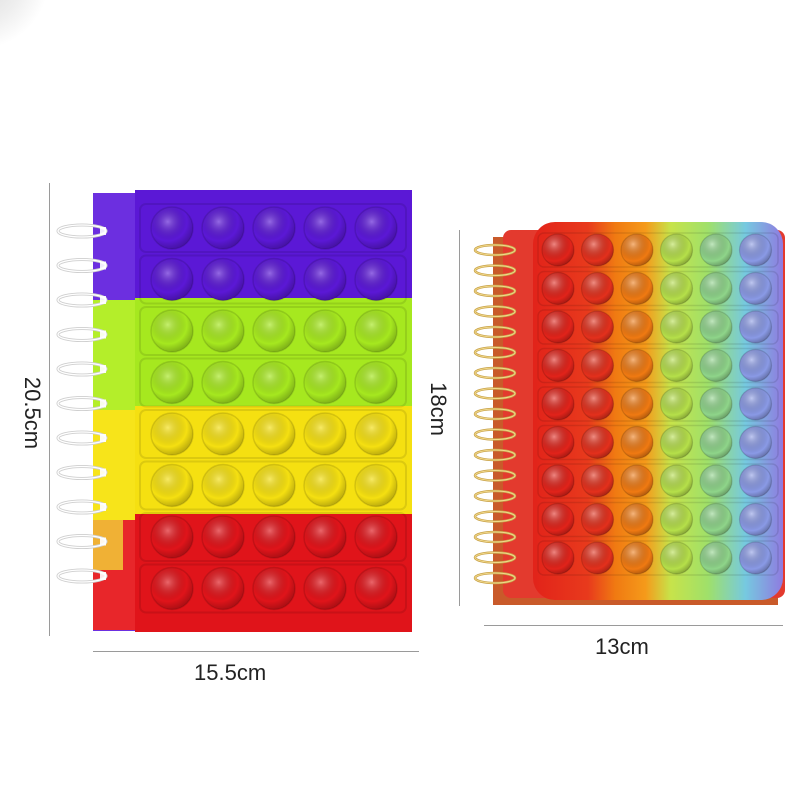 This screenshot has width=800, height=800. I want to click on large-width-line, so click(256, 651).